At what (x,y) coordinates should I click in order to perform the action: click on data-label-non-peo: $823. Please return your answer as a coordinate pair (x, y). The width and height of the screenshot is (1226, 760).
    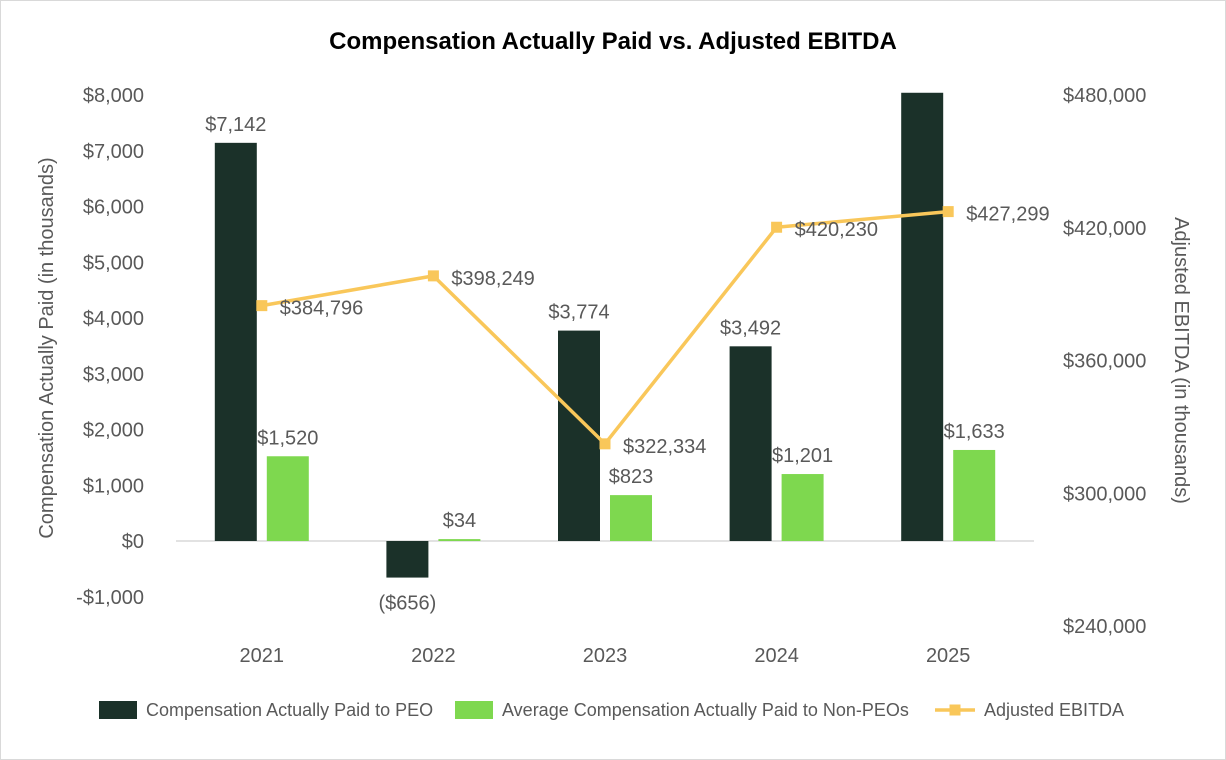
    Looking at the image, I should click on (631, 477).